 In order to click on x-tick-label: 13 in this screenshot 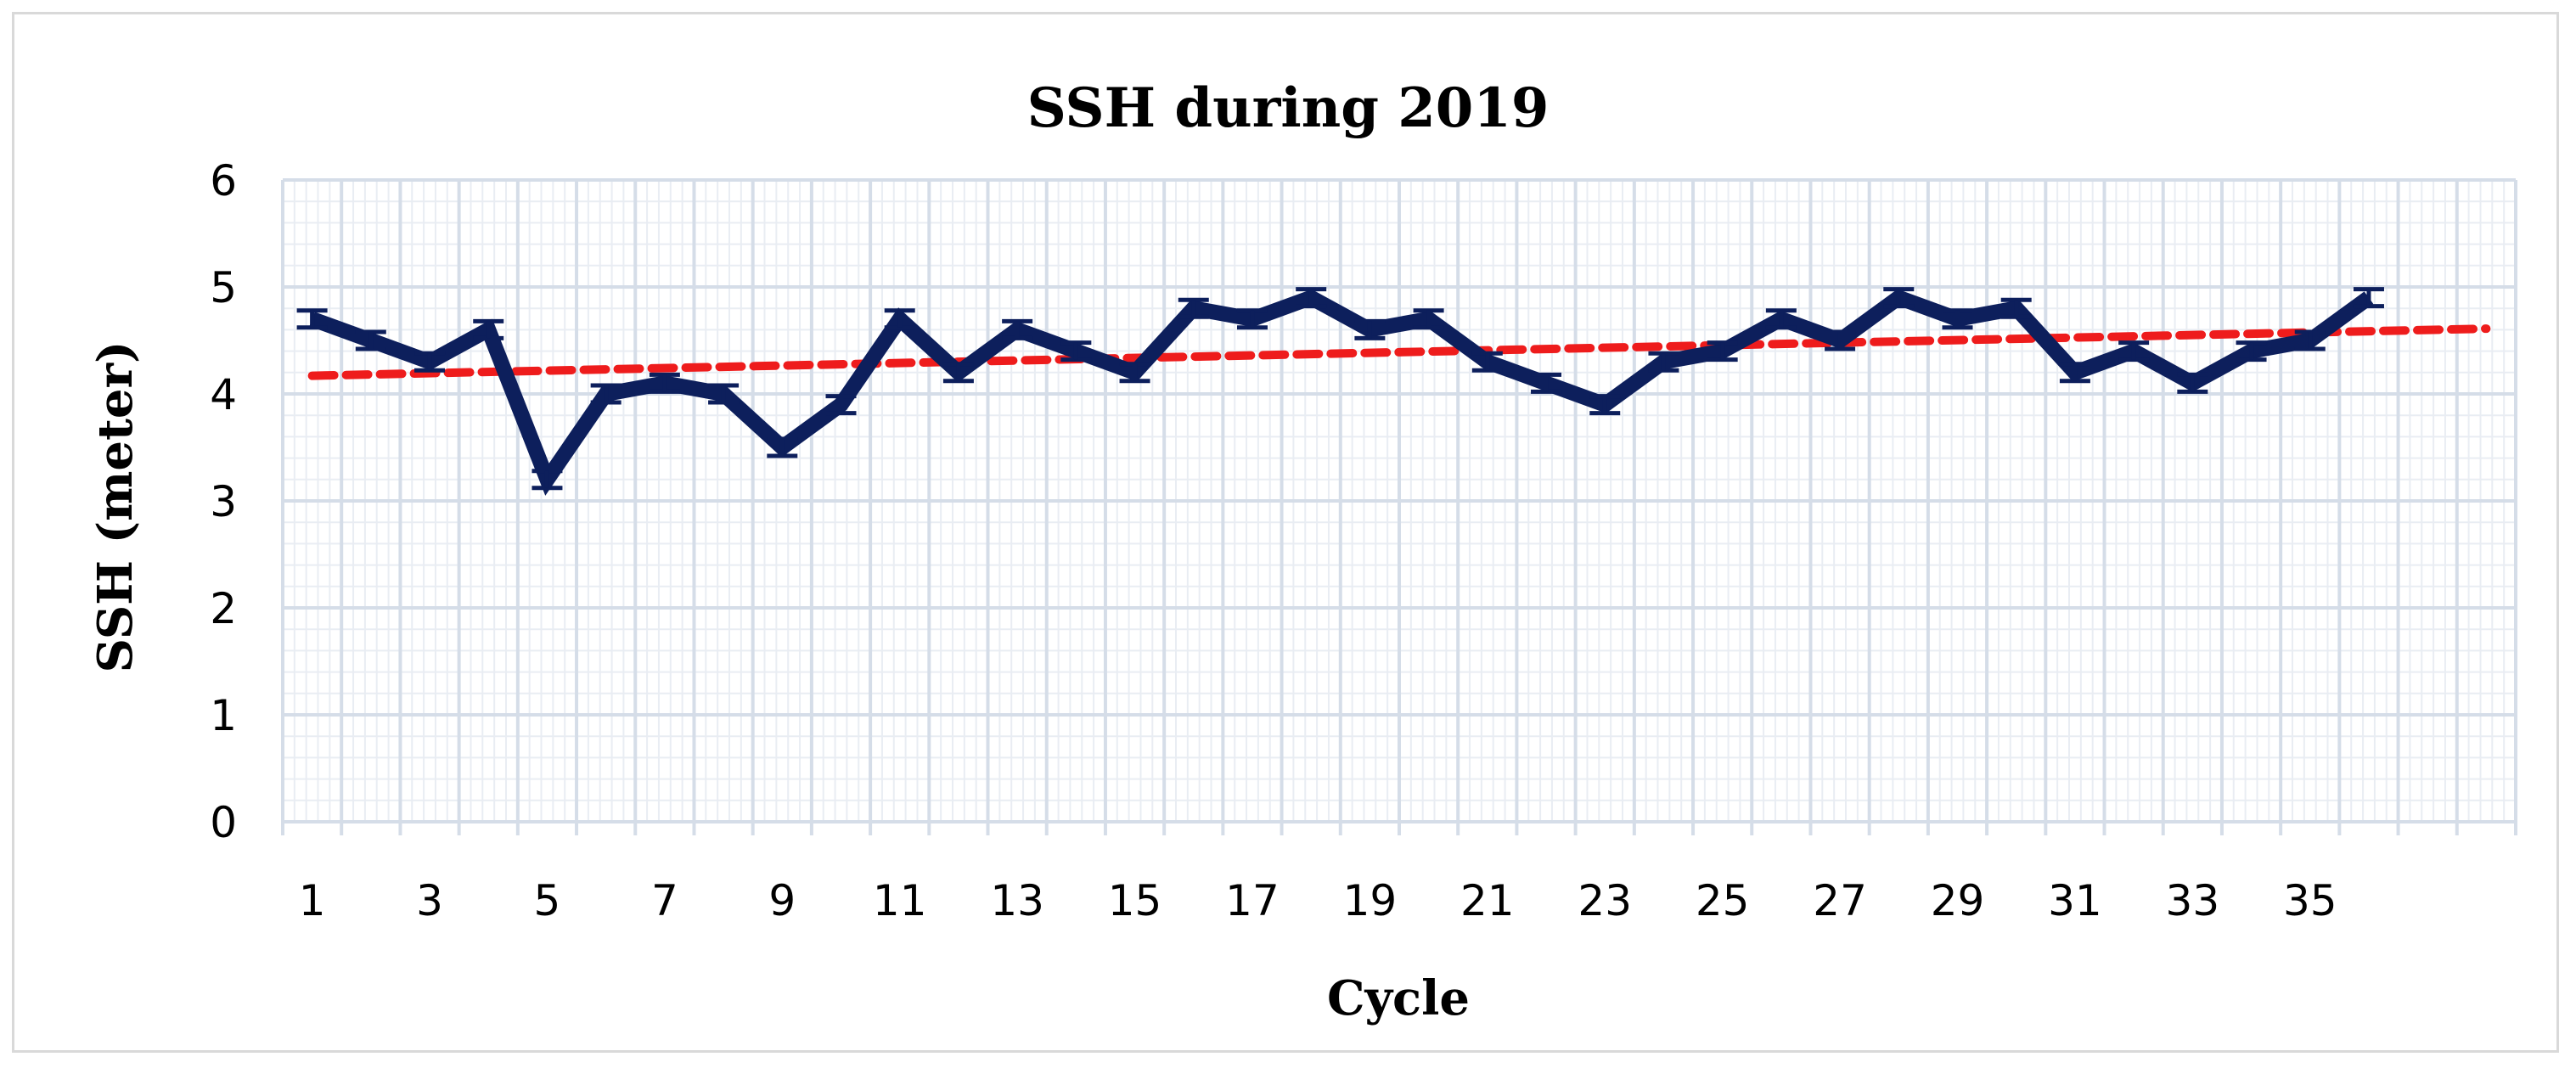, I will do `click(1017, 901)`.